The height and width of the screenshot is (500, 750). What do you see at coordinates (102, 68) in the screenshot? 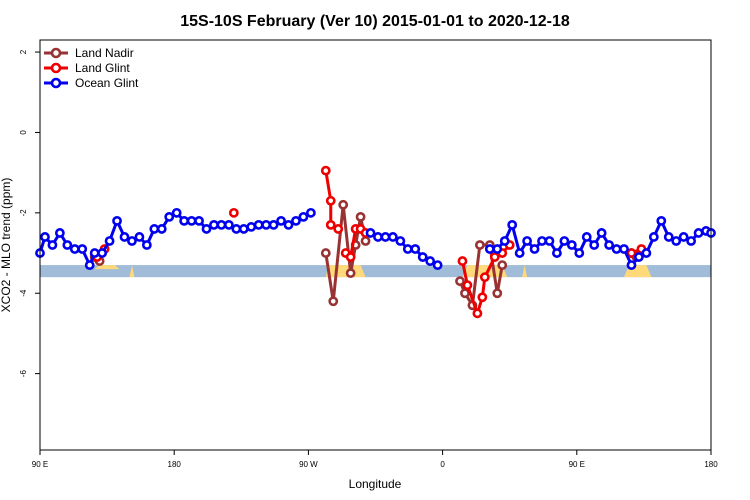
I see `legend-land-glint-label: Land Glint` at bounding box center [102, 68].